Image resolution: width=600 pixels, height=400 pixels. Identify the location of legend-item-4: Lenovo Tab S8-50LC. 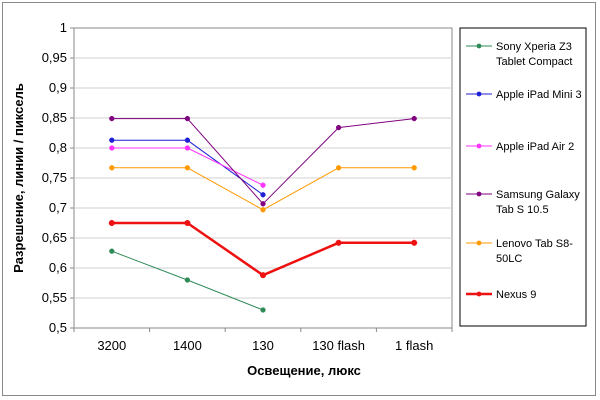
(519, 251).